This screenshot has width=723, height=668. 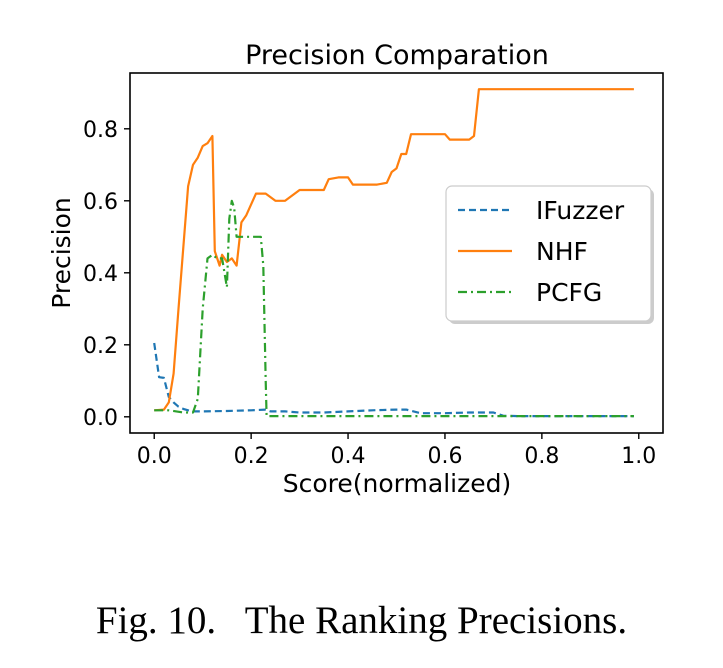 What do you see at coordinates (396, 451) in the screenshot?
I see `x-axis-ticks: 0.0 0.2 0.4 0.6 0.8 1.0` at bounding box center [396, 451].